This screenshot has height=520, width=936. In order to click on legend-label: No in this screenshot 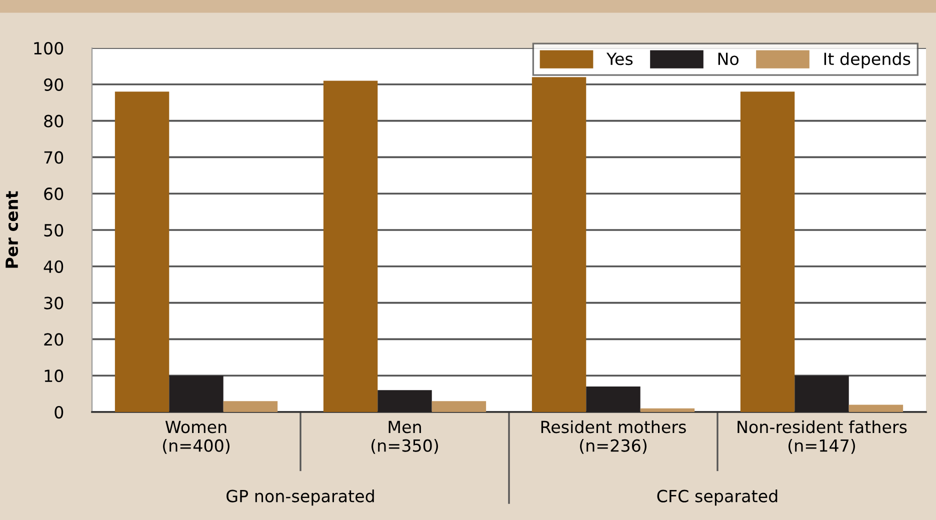, I will do `click(728, 59)`.